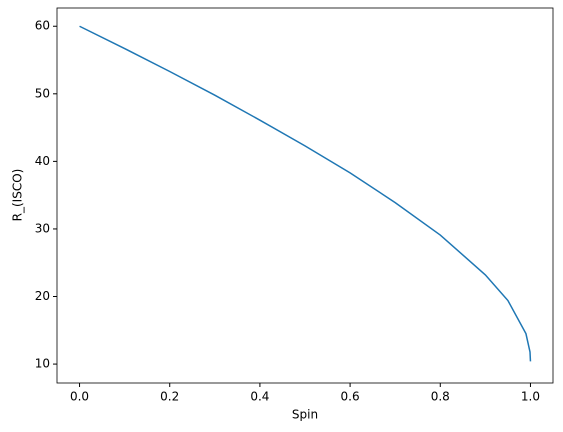 This screenshot has height=432, width=563. I want to click on x-tick-label: 0.8, so click(440, 397).